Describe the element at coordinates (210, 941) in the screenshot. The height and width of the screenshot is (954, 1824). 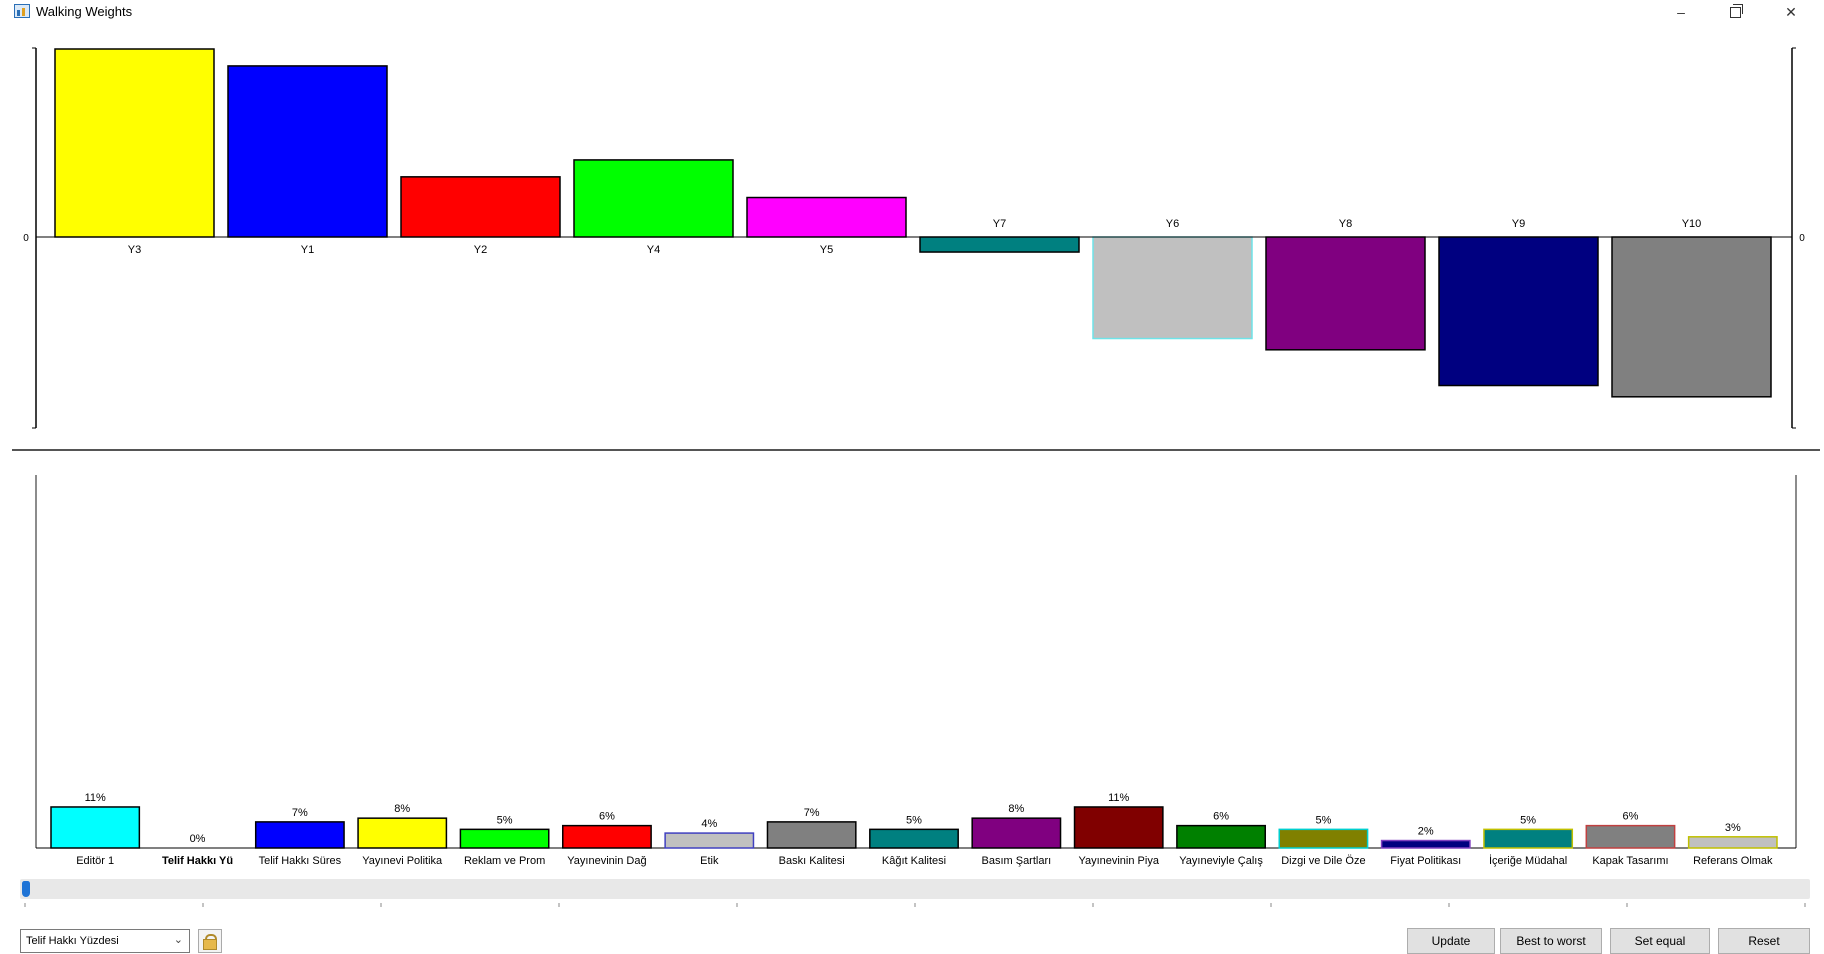
I see `lock-button` at that location.